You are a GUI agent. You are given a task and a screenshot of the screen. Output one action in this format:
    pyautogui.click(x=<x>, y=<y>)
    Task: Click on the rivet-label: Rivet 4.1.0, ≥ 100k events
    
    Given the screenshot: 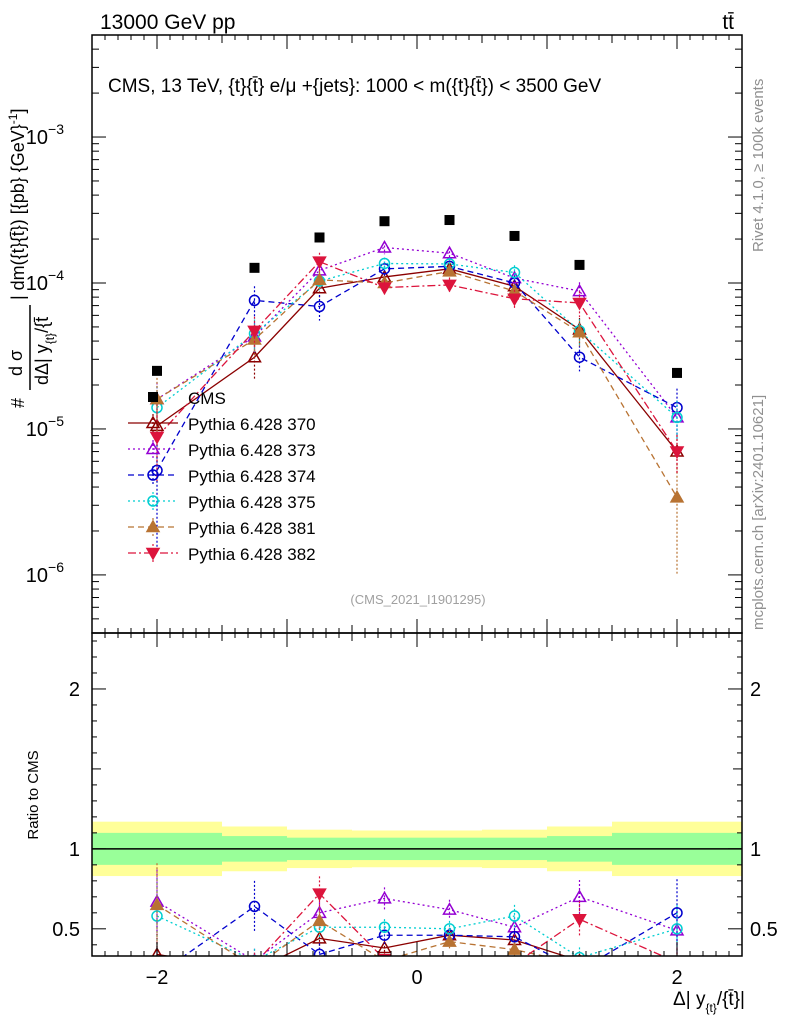 What is the action you would take?
    pyautogui.click(x=758, y=165)
    